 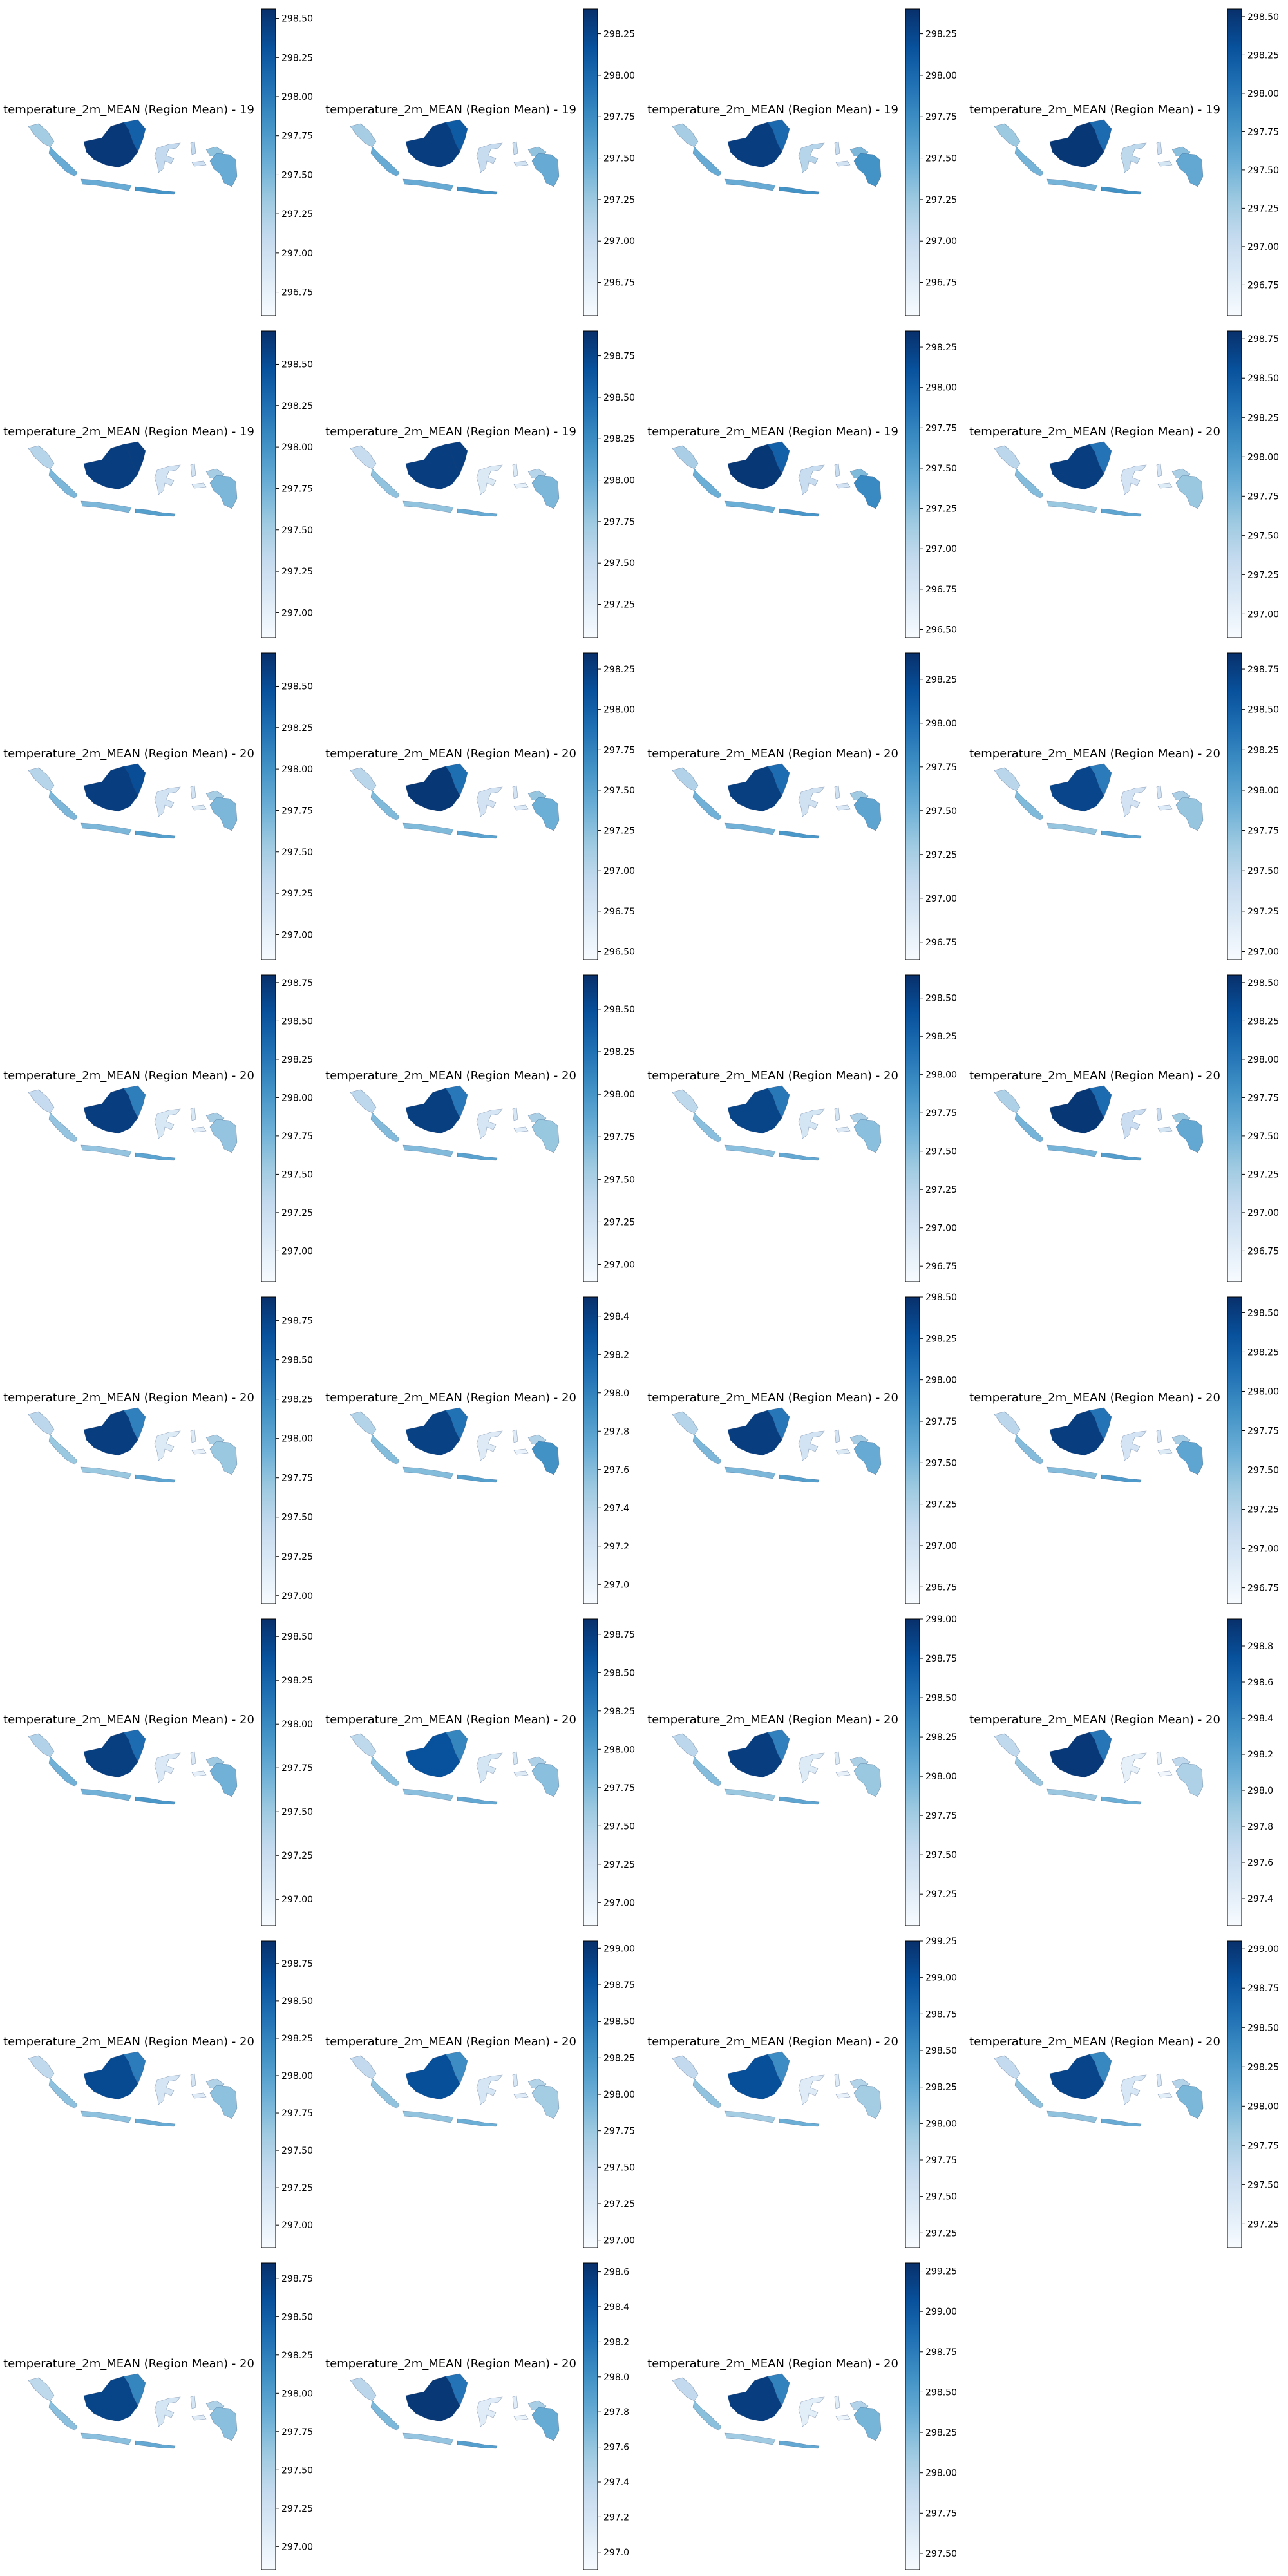 I want to click on colorbar-tick-label: 296.75, so click(x=619, y=912).